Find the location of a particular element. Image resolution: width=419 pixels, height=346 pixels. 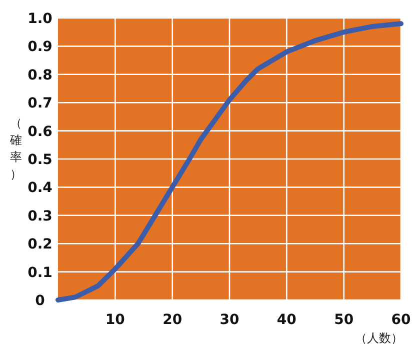

y-axis-title: （確率） is located at coordinates (15, 148).